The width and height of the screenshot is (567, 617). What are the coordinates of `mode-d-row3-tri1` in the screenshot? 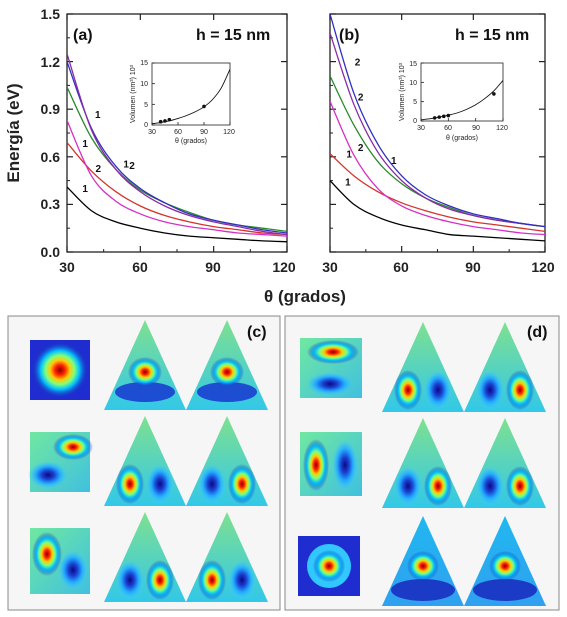 It's located at (423, 561).